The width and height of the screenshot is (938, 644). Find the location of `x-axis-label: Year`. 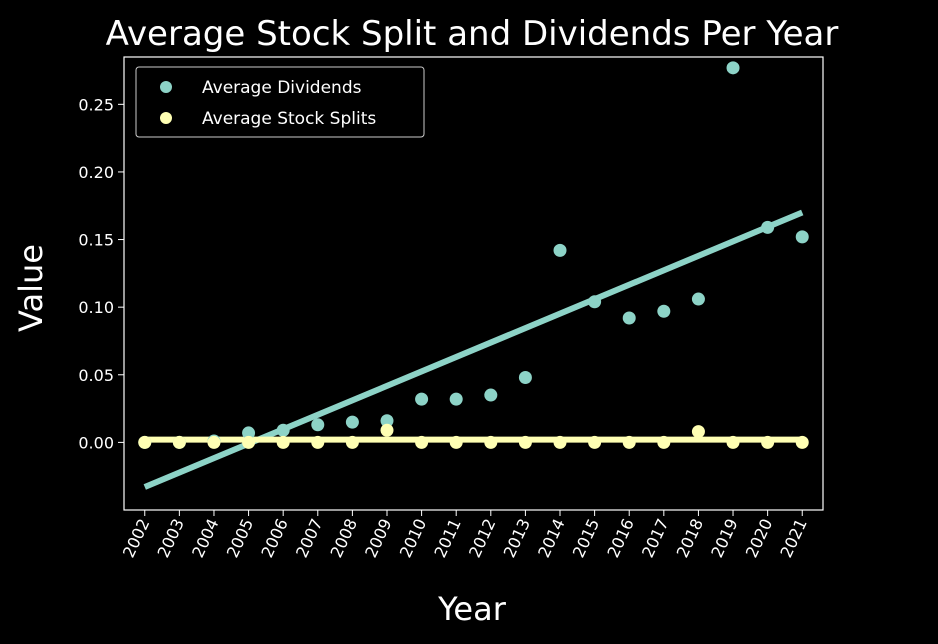

x-axis-label: Year is located at coordinates (472, 609).